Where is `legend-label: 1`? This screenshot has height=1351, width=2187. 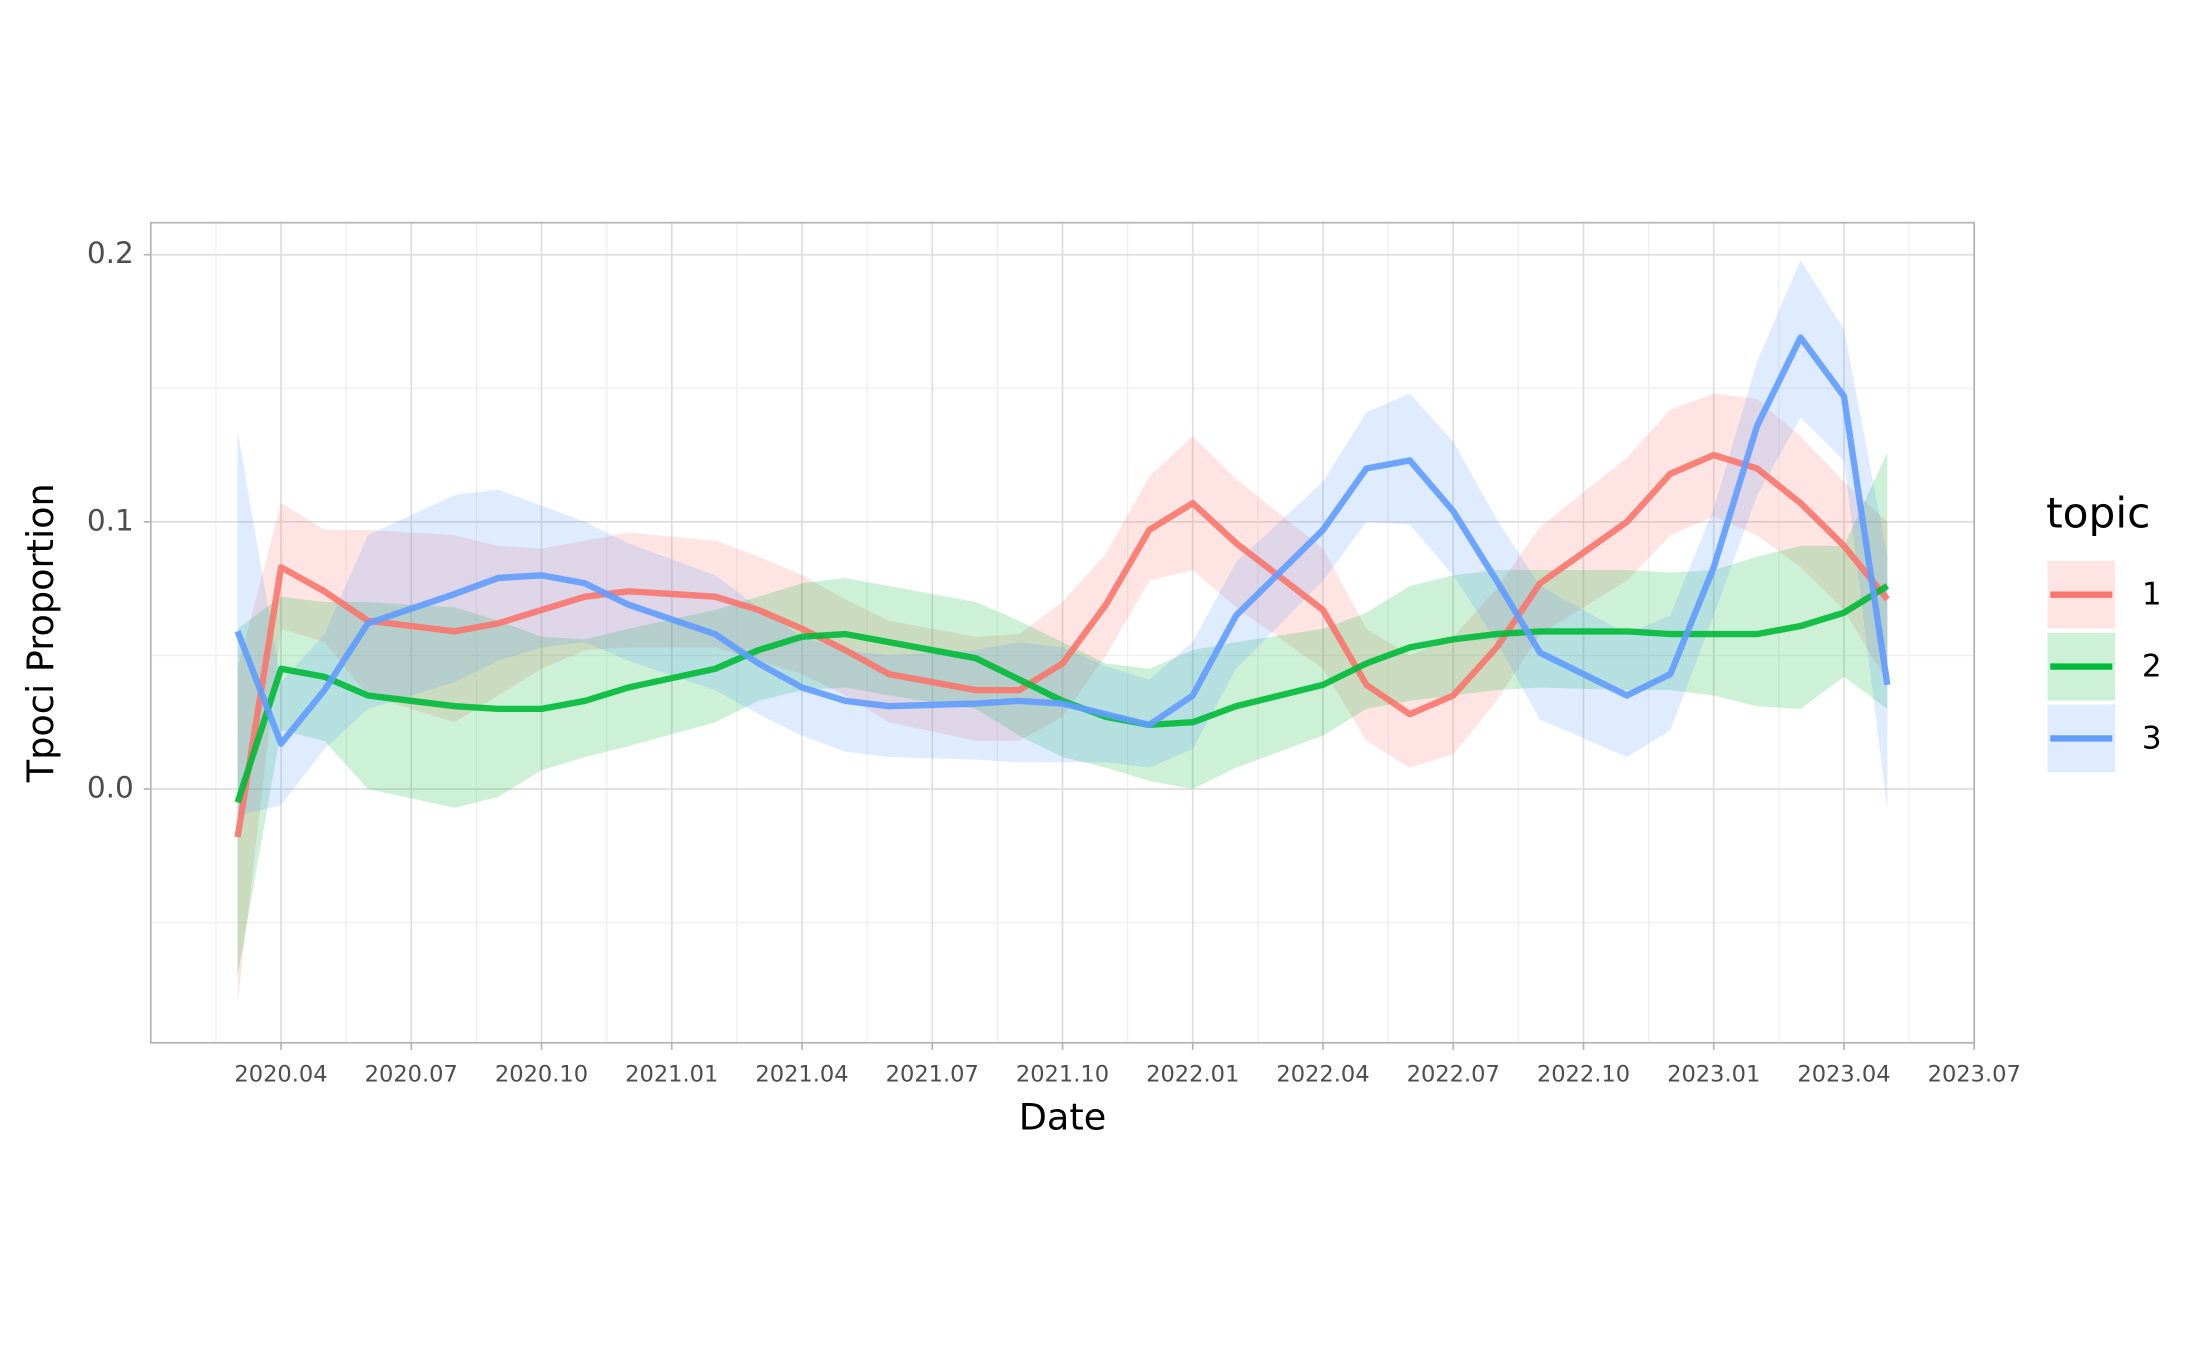 legend-label: 1 is located at coordinates (2152, 595).